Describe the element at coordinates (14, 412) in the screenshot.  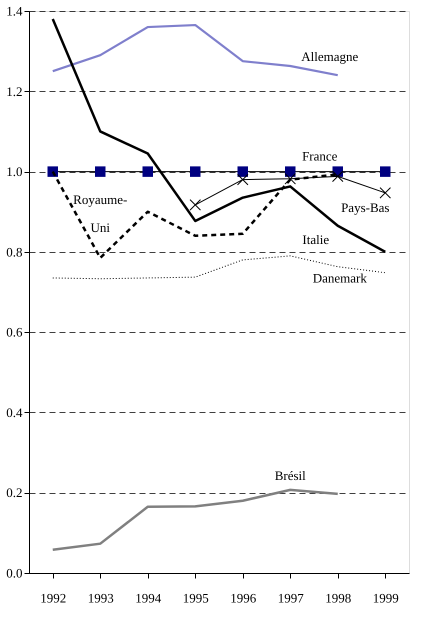
I see `y-tick-label: 0.4` at that location.